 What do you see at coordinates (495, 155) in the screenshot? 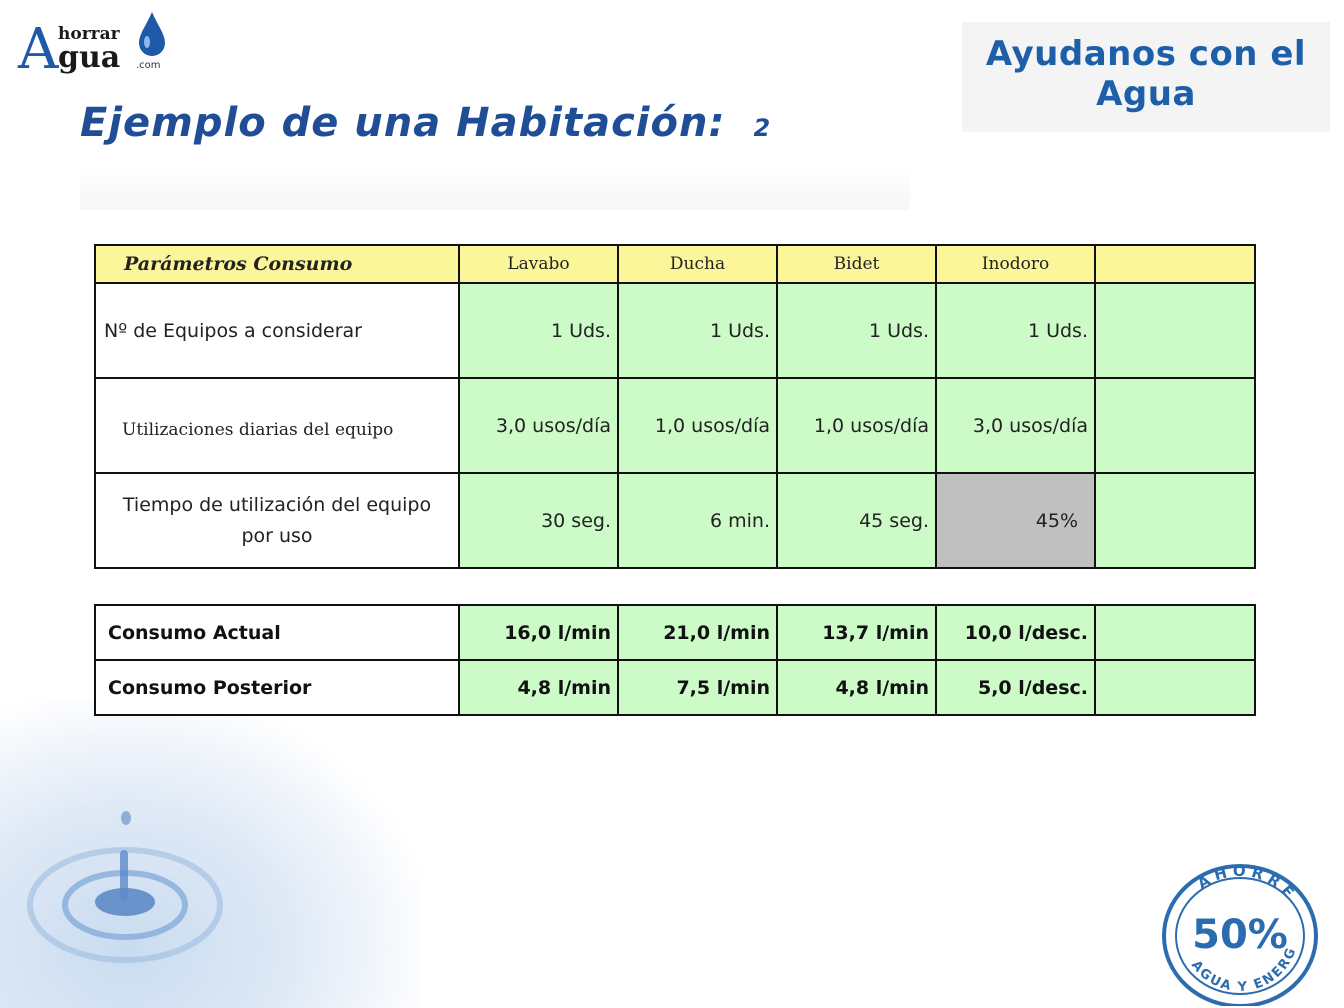
I see `page-title: Ejemplo de una Habitación: 2` at bounding box center [495, 155].